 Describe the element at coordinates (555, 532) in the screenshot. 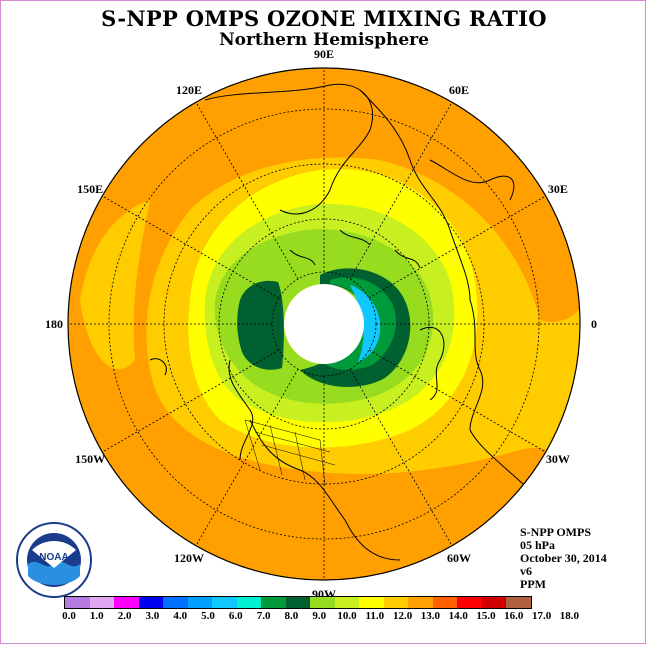

I see `info-satellite: S-NPP OMPS` at that location.